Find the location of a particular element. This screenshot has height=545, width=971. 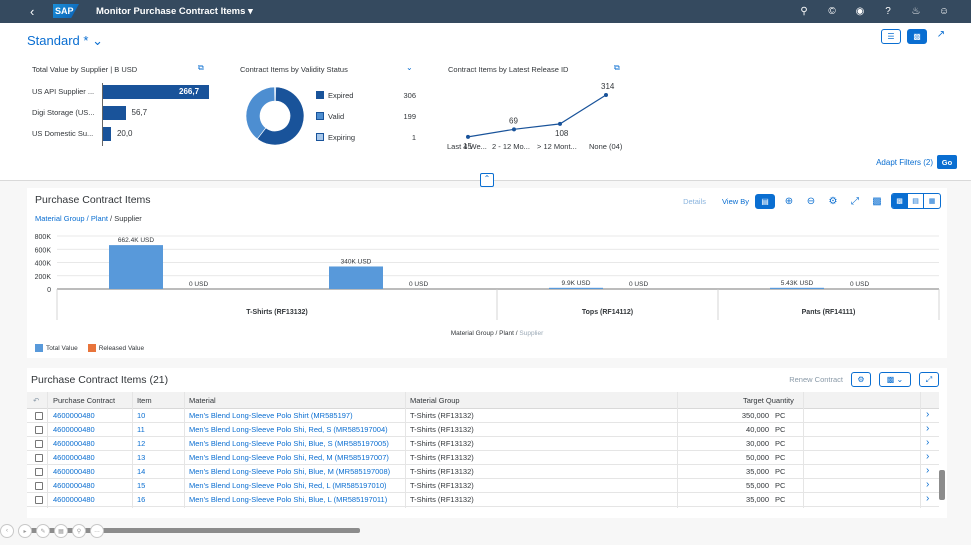

play-icon: ▸ is located at coordinates (25, 531).